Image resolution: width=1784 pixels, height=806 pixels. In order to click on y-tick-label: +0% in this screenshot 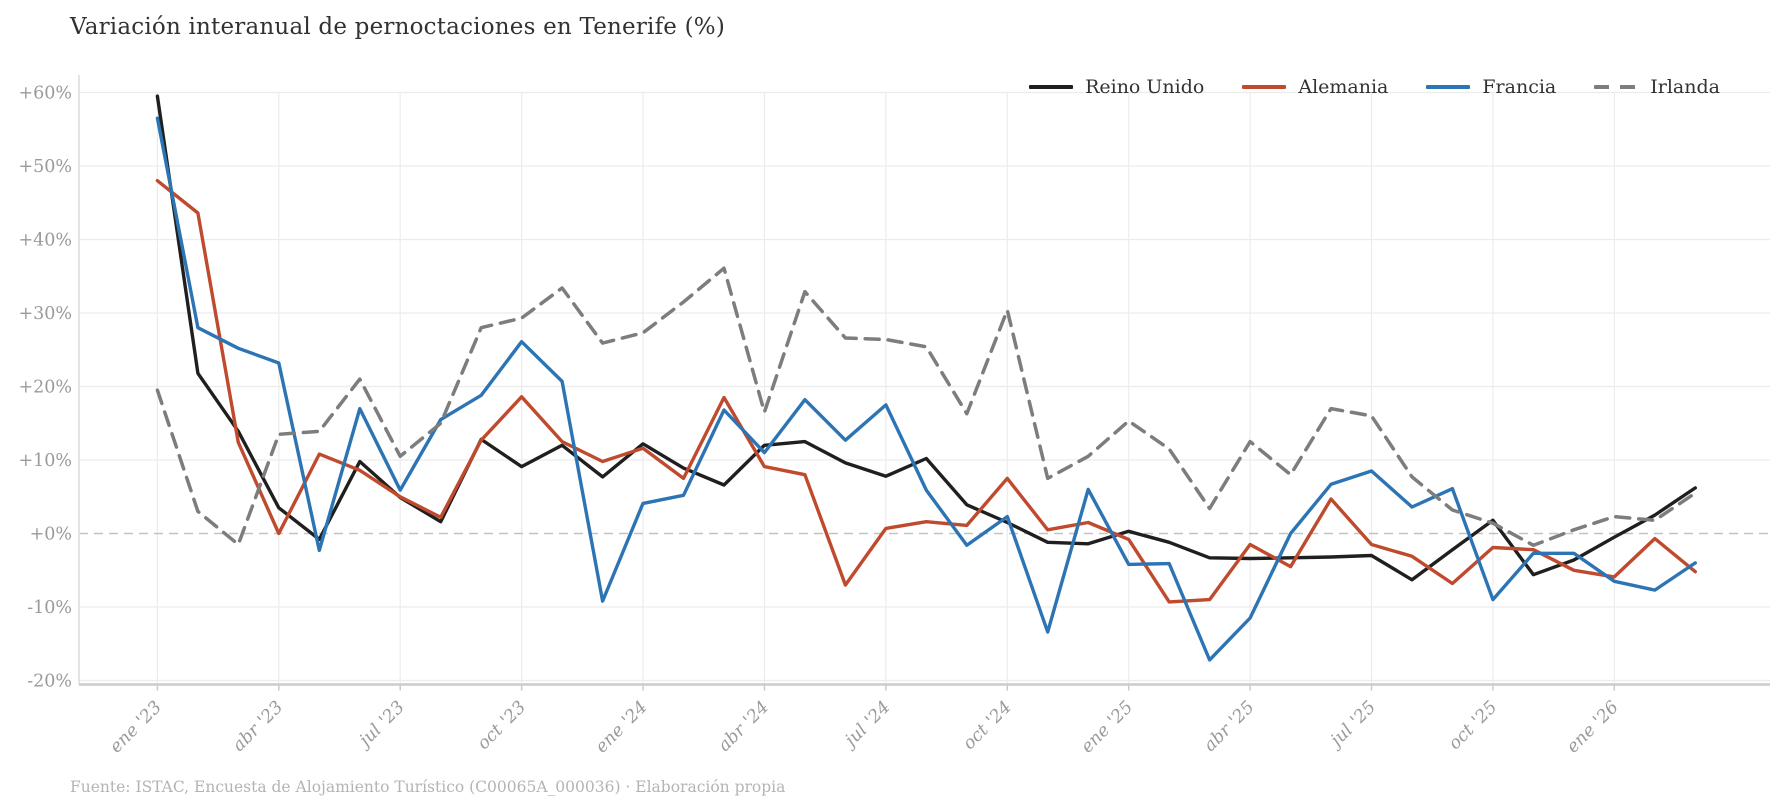, I will do `click(51, 535)`.